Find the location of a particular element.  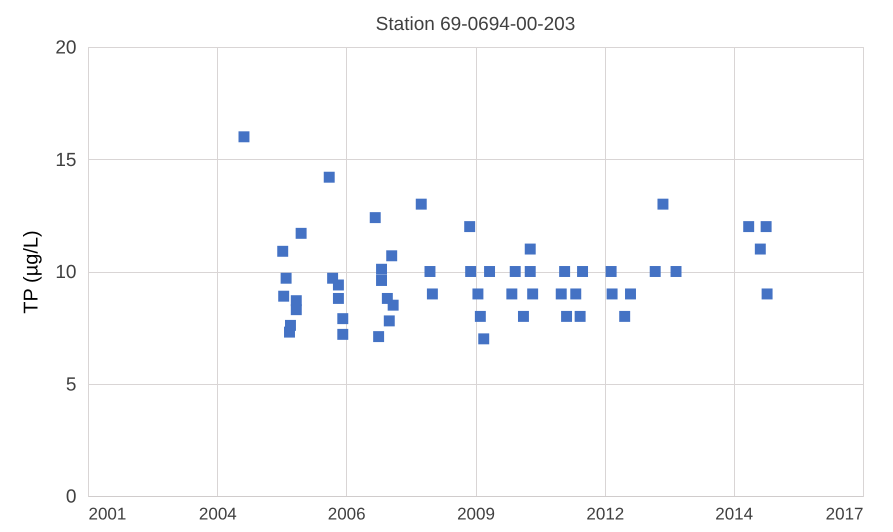

x-tick-label: 2001 is located at coordinates (107, 514).